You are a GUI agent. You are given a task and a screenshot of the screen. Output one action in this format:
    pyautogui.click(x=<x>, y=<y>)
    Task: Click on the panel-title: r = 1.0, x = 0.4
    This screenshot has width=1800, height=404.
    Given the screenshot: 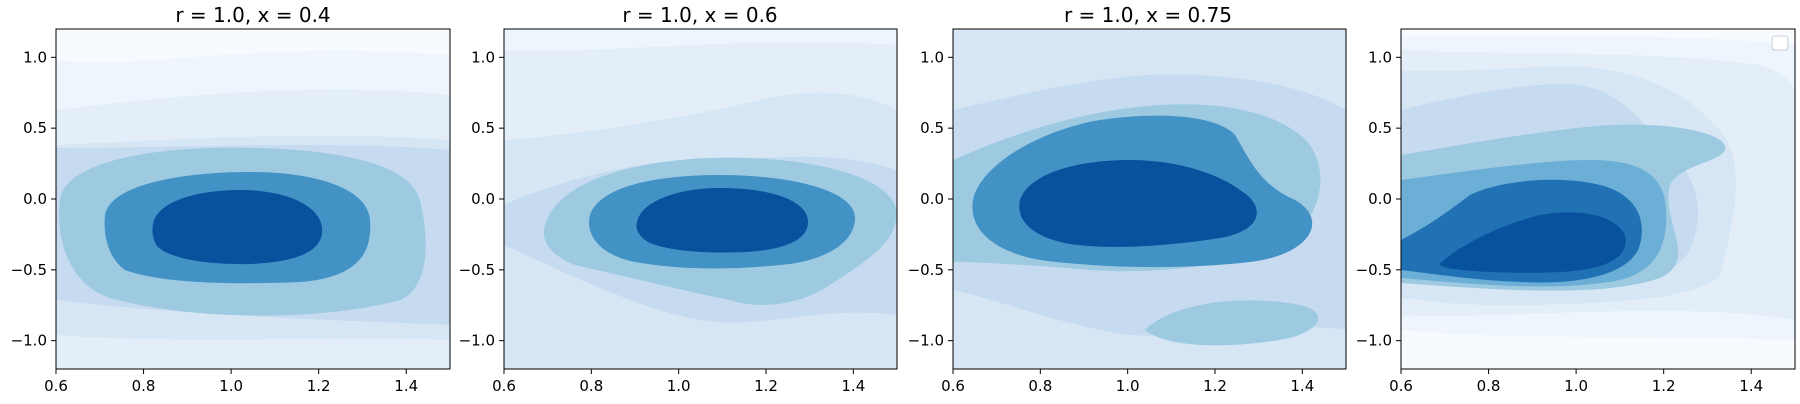 What is the action you would take?
    pyautogui.click(x=252, y=15)
    